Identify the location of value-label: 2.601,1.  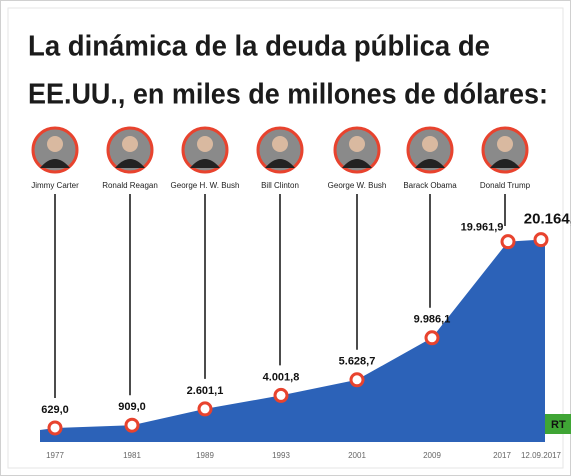
(205, 391).